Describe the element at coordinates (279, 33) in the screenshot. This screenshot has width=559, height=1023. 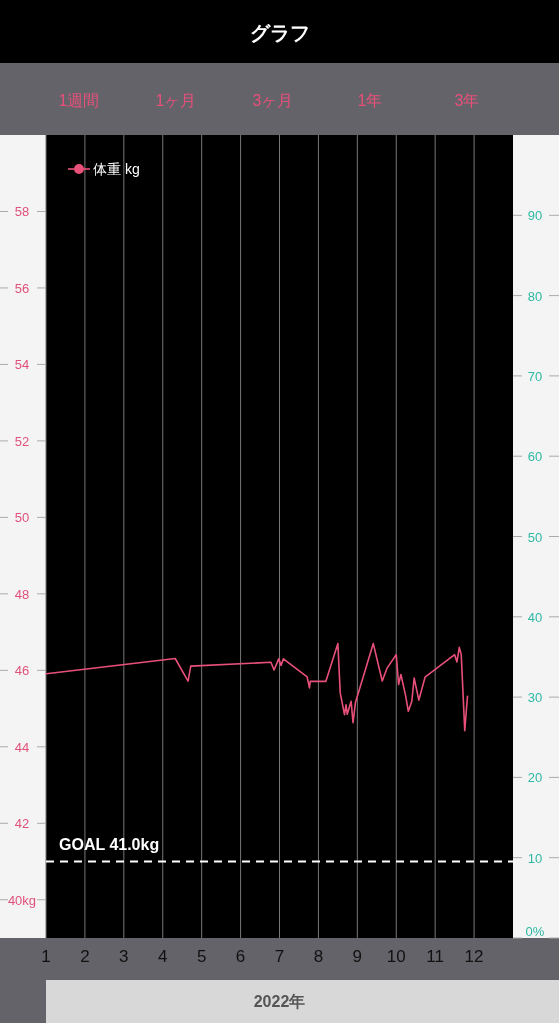
I see `chart-title: グラフ` at that location.